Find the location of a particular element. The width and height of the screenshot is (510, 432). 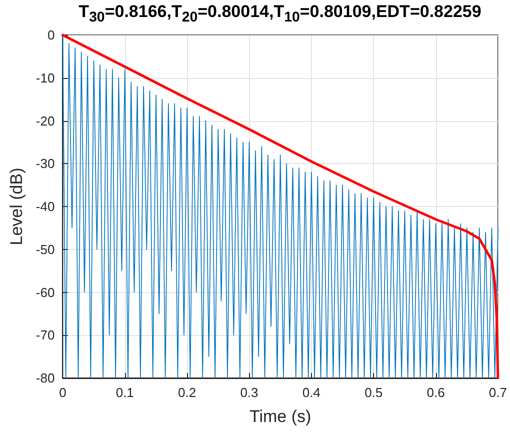

y-axis-title: Level (dB) is located at coordinates (16, 207).